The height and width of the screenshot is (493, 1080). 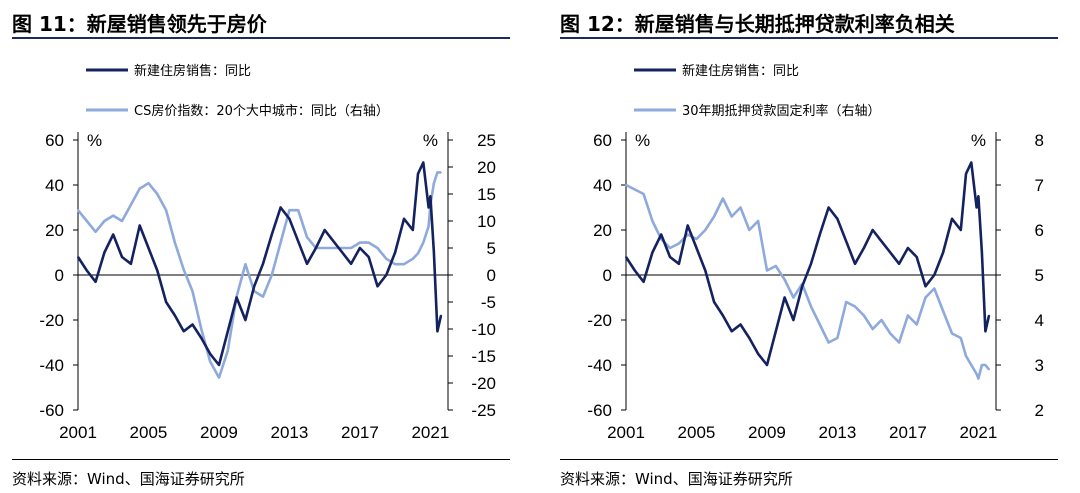 What do you see at coordinates (491, 248) in the screenshot?
I see `right-tick-label: 5` at bounding box center [491, 248].